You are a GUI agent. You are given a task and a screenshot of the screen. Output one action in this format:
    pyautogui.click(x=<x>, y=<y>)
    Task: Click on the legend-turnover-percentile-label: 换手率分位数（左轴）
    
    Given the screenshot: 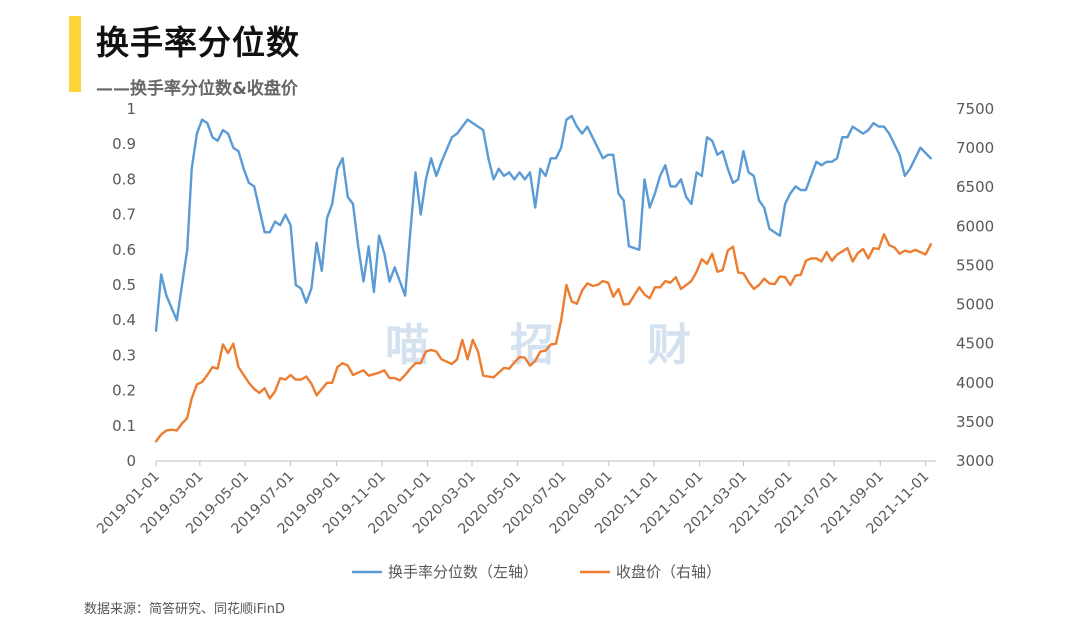 What is the action you would take?
    pyautogui.click(x=463, y=572)
    